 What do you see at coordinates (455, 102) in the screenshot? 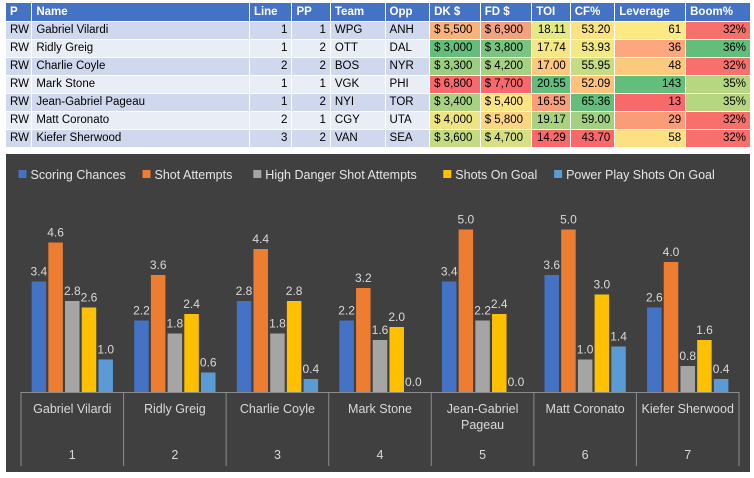
I see `cell-dk-salary: $ 3,400` at bounding box center [455, 102].